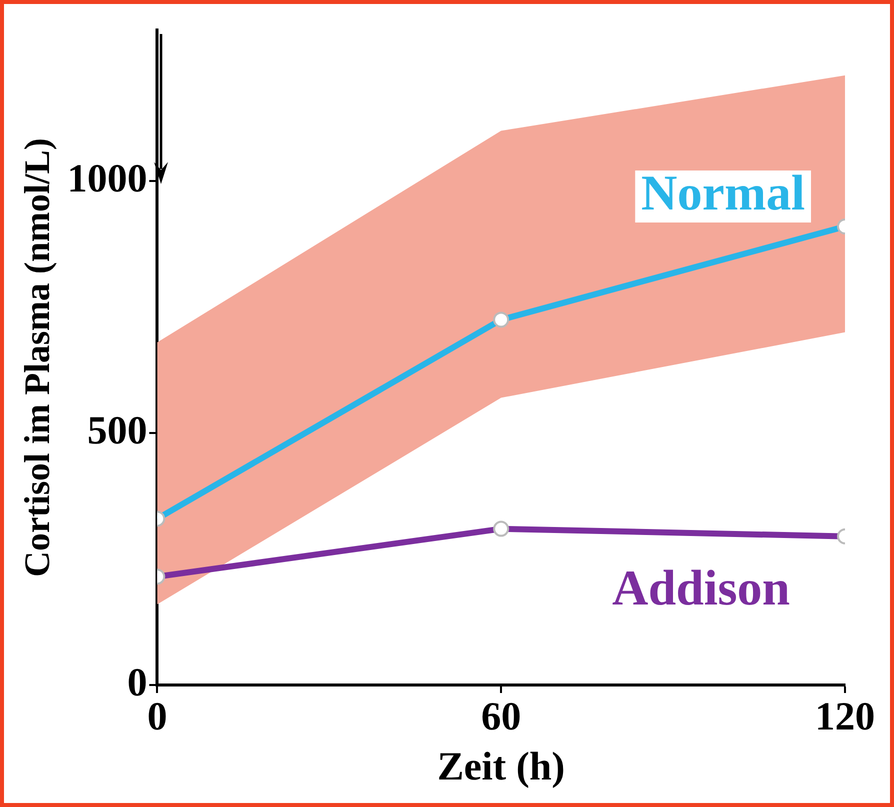 This screenshot has height=807, width=894. Describe the element at coordinates (723, 192) in the screenshot. I see `series-label: Normal` at that location.